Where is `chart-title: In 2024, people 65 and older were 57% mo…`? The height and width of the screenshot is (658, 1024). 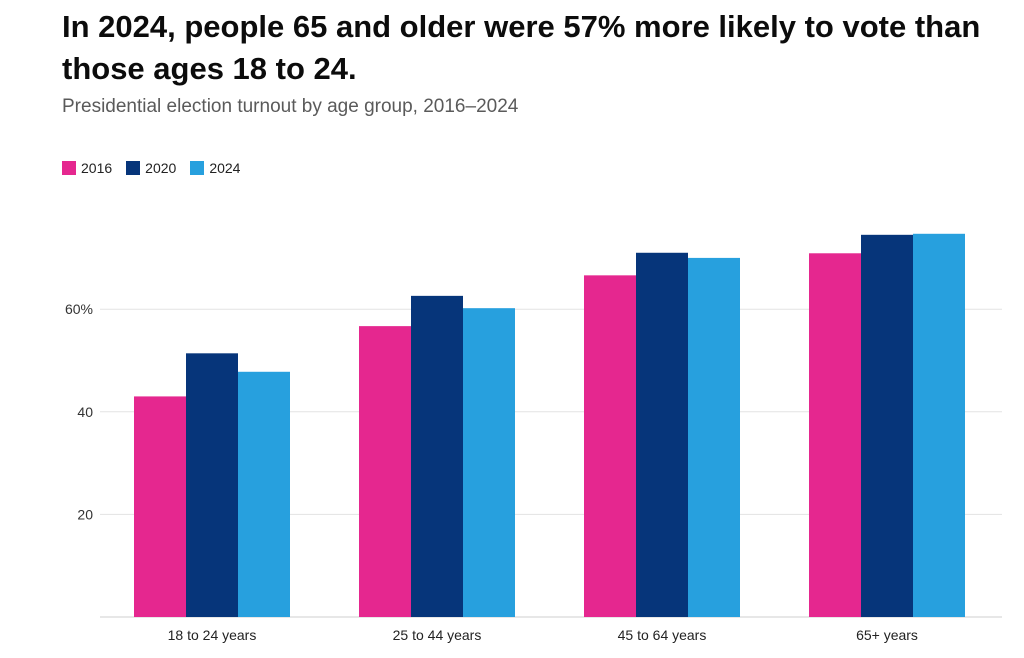 chart-title: In 2024, people 65 and older were 57% mo… is located at coordinates (521, 47).